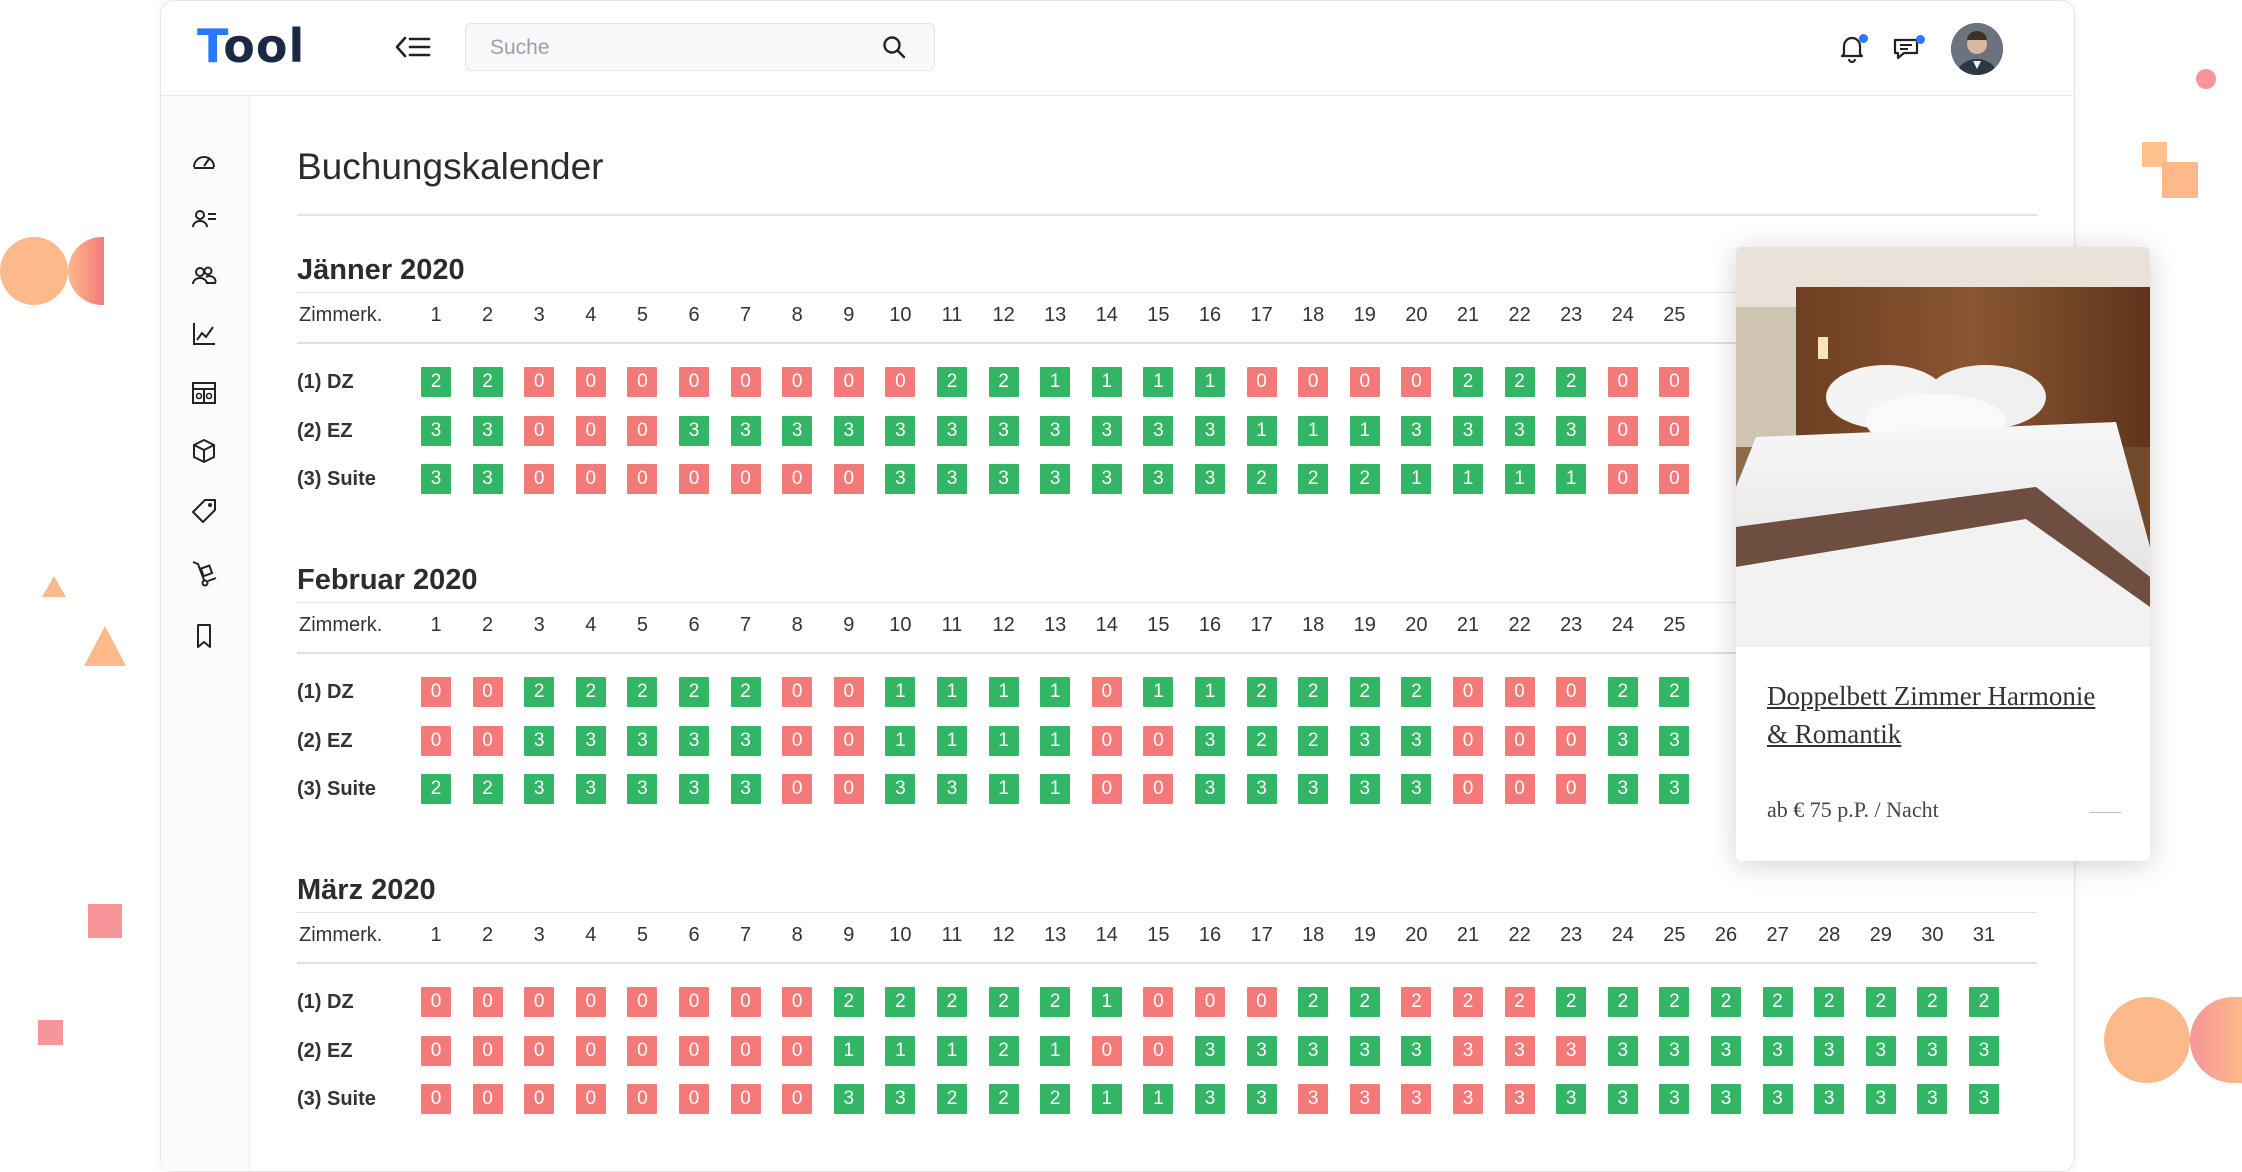 This screenshot has width=2242, height=1172. What do you see at coordinates (204, 393) in the screenshot?
I see `table-icon` at bounding box center [204, 393].